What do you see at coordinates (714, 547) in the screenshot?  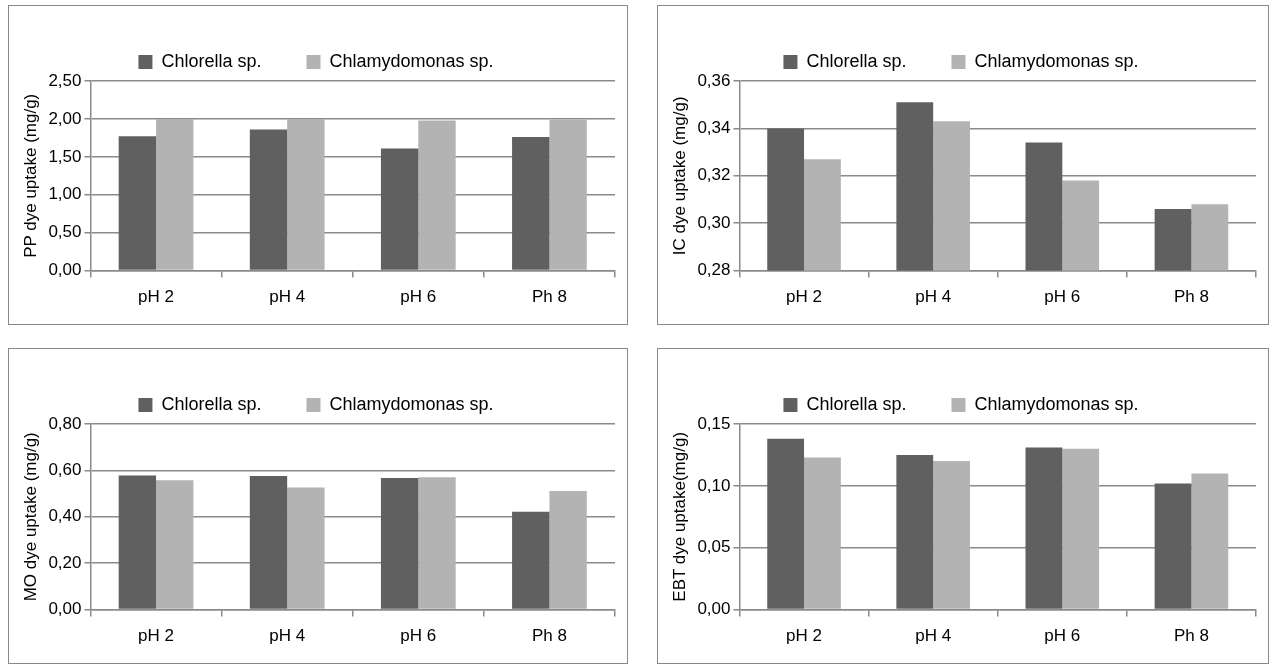 I see `y-tick-label: 0,05` at bounding box center [714, 547].